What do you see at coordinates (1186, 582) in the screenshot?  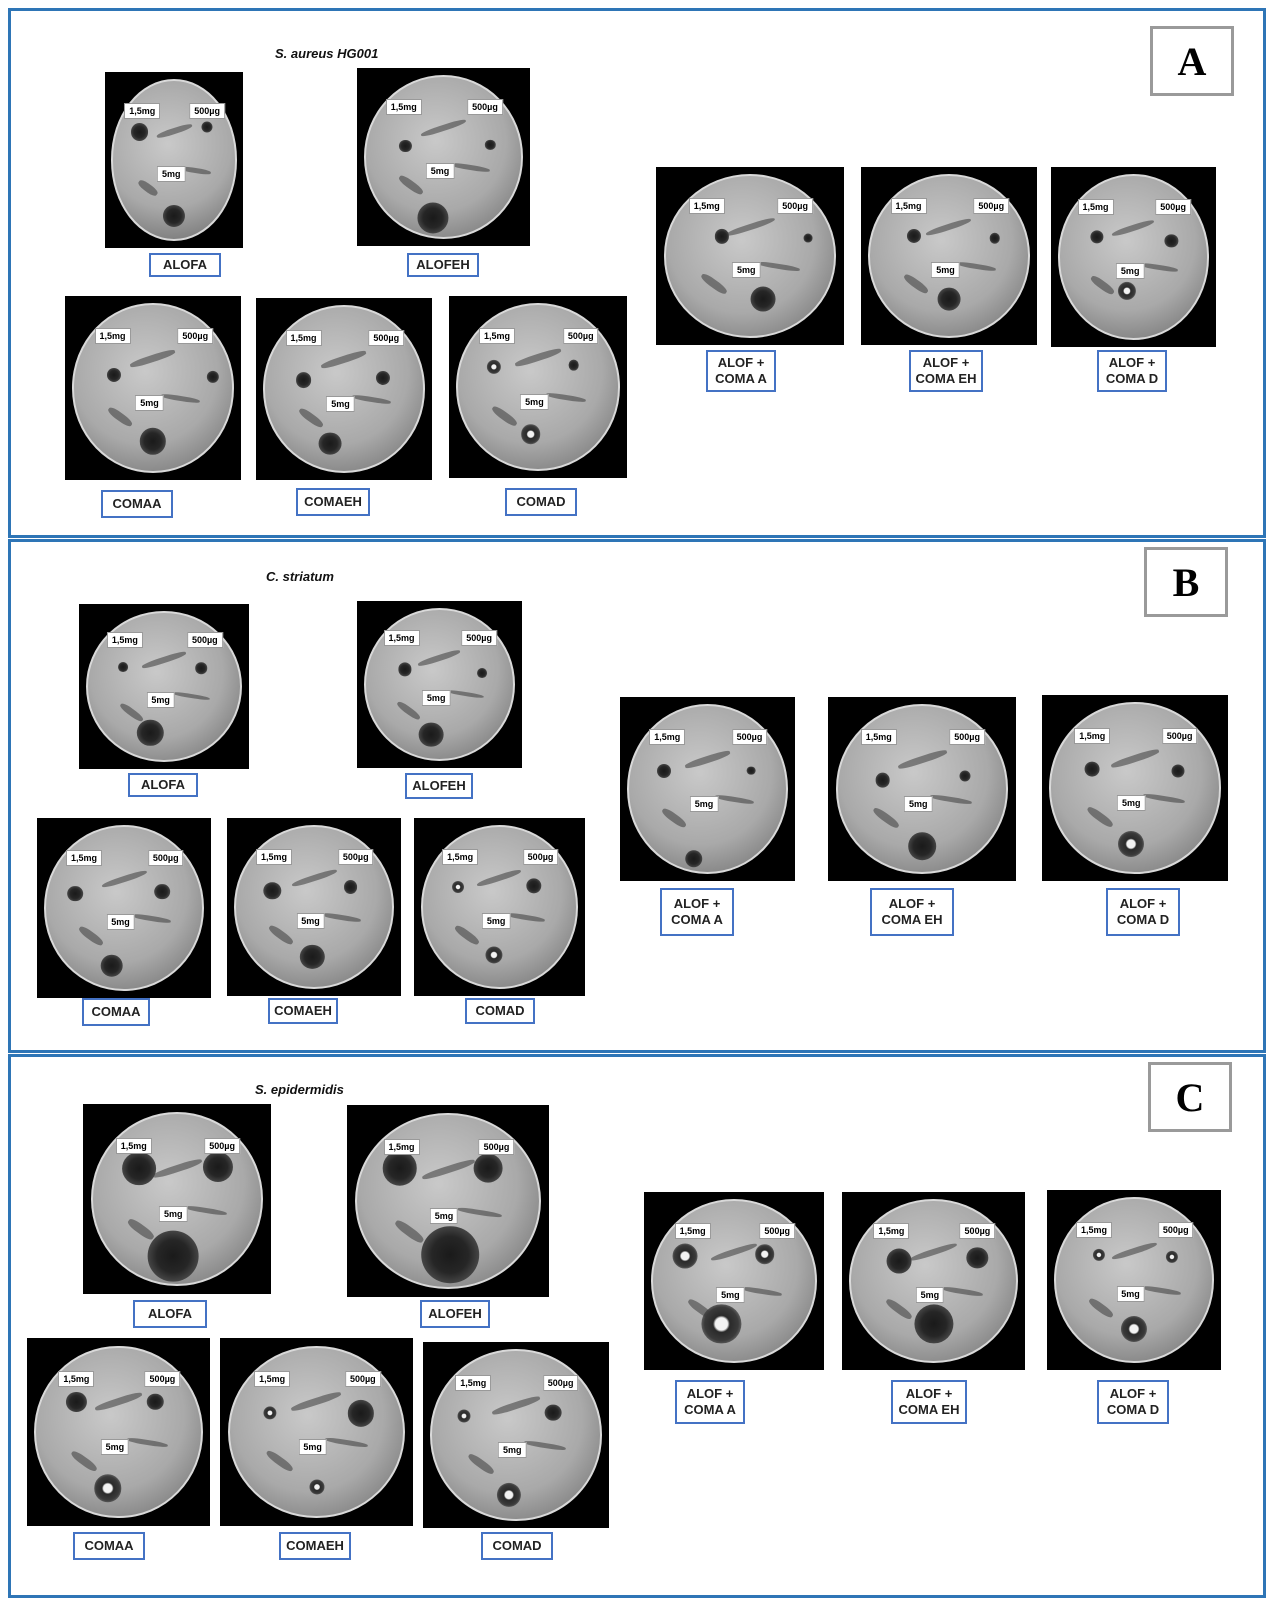 I see `panel-letter: B` at bounding box center [1186, 582].